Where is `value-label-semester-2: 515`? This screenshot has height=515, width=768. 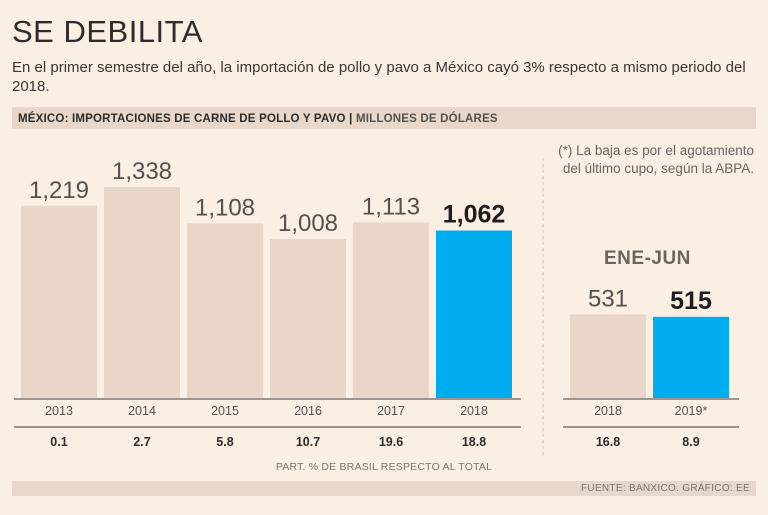
value-label-semester-2: 515 is located at coordinates (691, 301).